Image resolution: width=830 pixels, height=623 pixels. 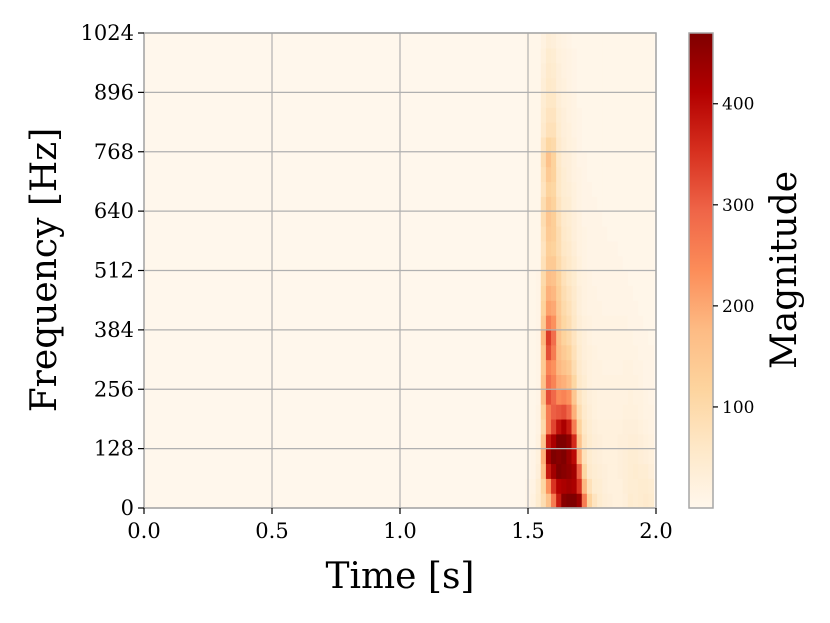 I want to click on x-tick-label: 2.0, so click(x=655, y=531).